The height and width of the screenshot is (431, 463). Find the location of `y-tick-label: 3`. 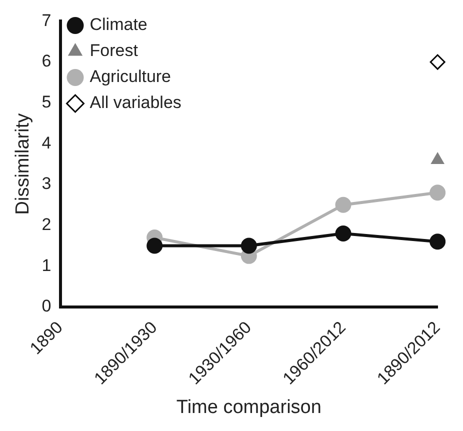

y-tick-label: 3 is located at coordinates (47, 184).